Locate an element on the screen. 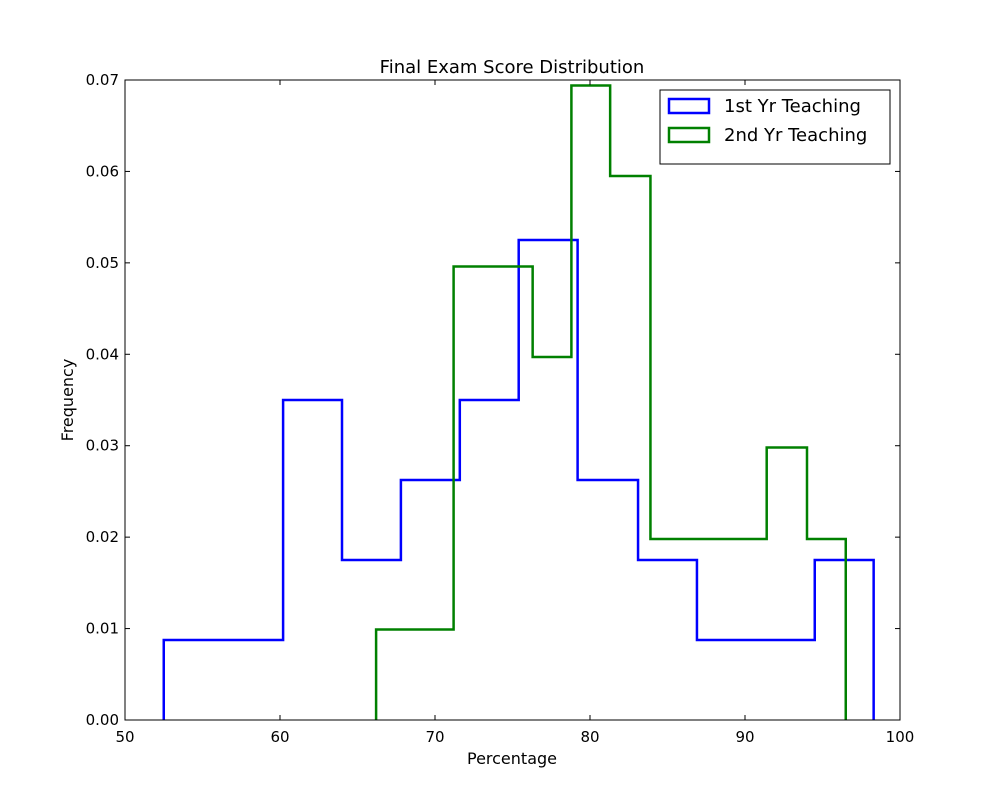 The height and width of the screenshot is (800, 1000). legend: 1st Yr Teaching 2nd Yr Teaching is located at coordinates (775, 127).